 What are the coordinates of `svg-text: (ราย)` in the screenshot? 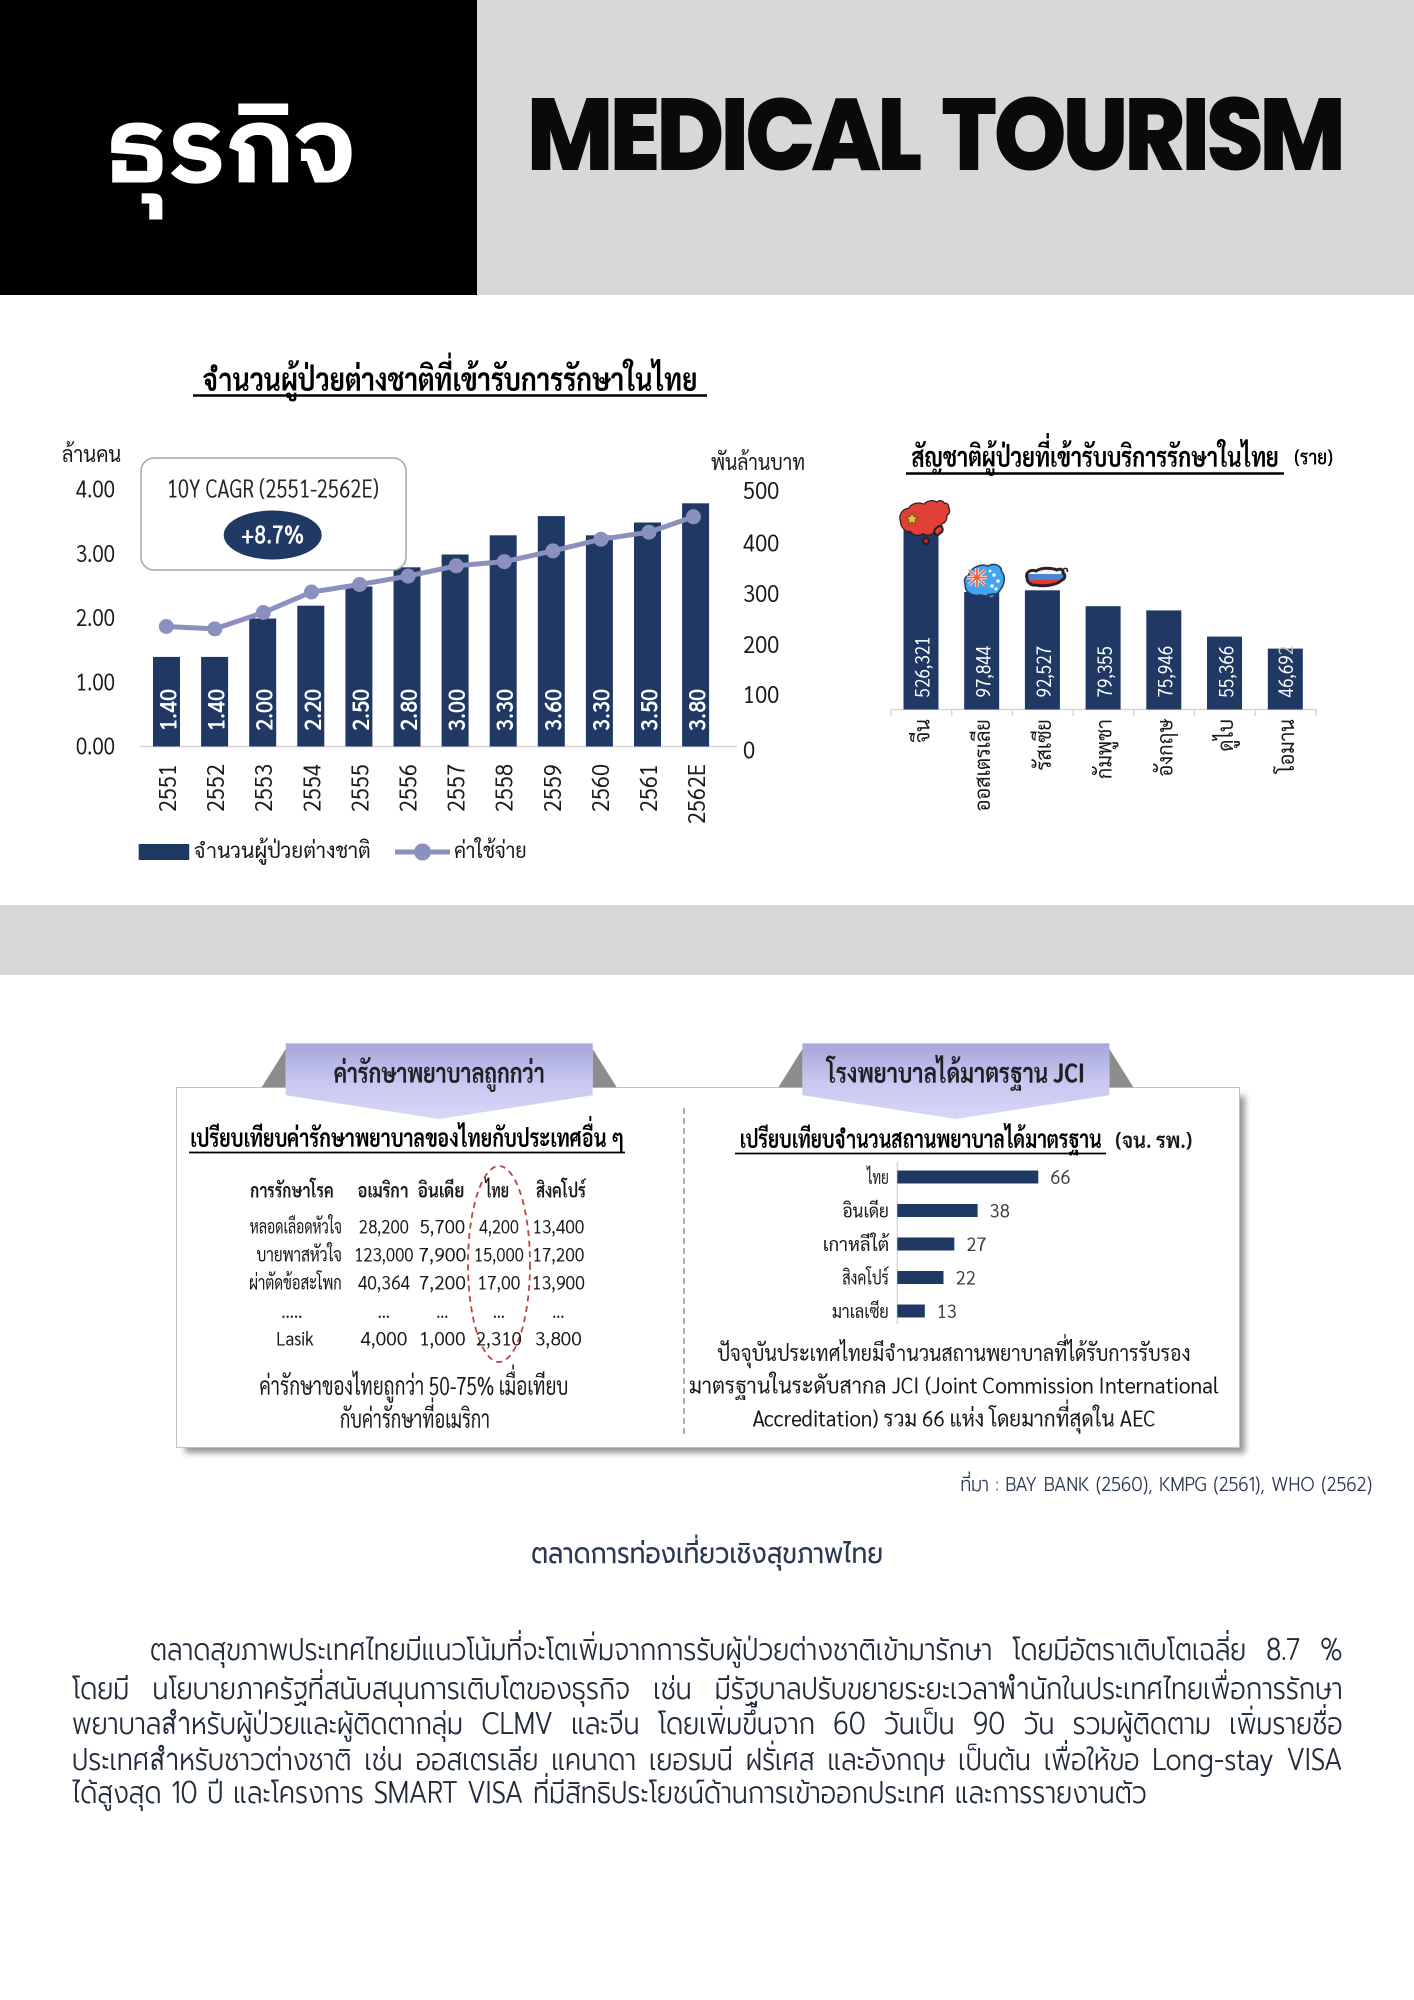 It's located at (1313, 457).